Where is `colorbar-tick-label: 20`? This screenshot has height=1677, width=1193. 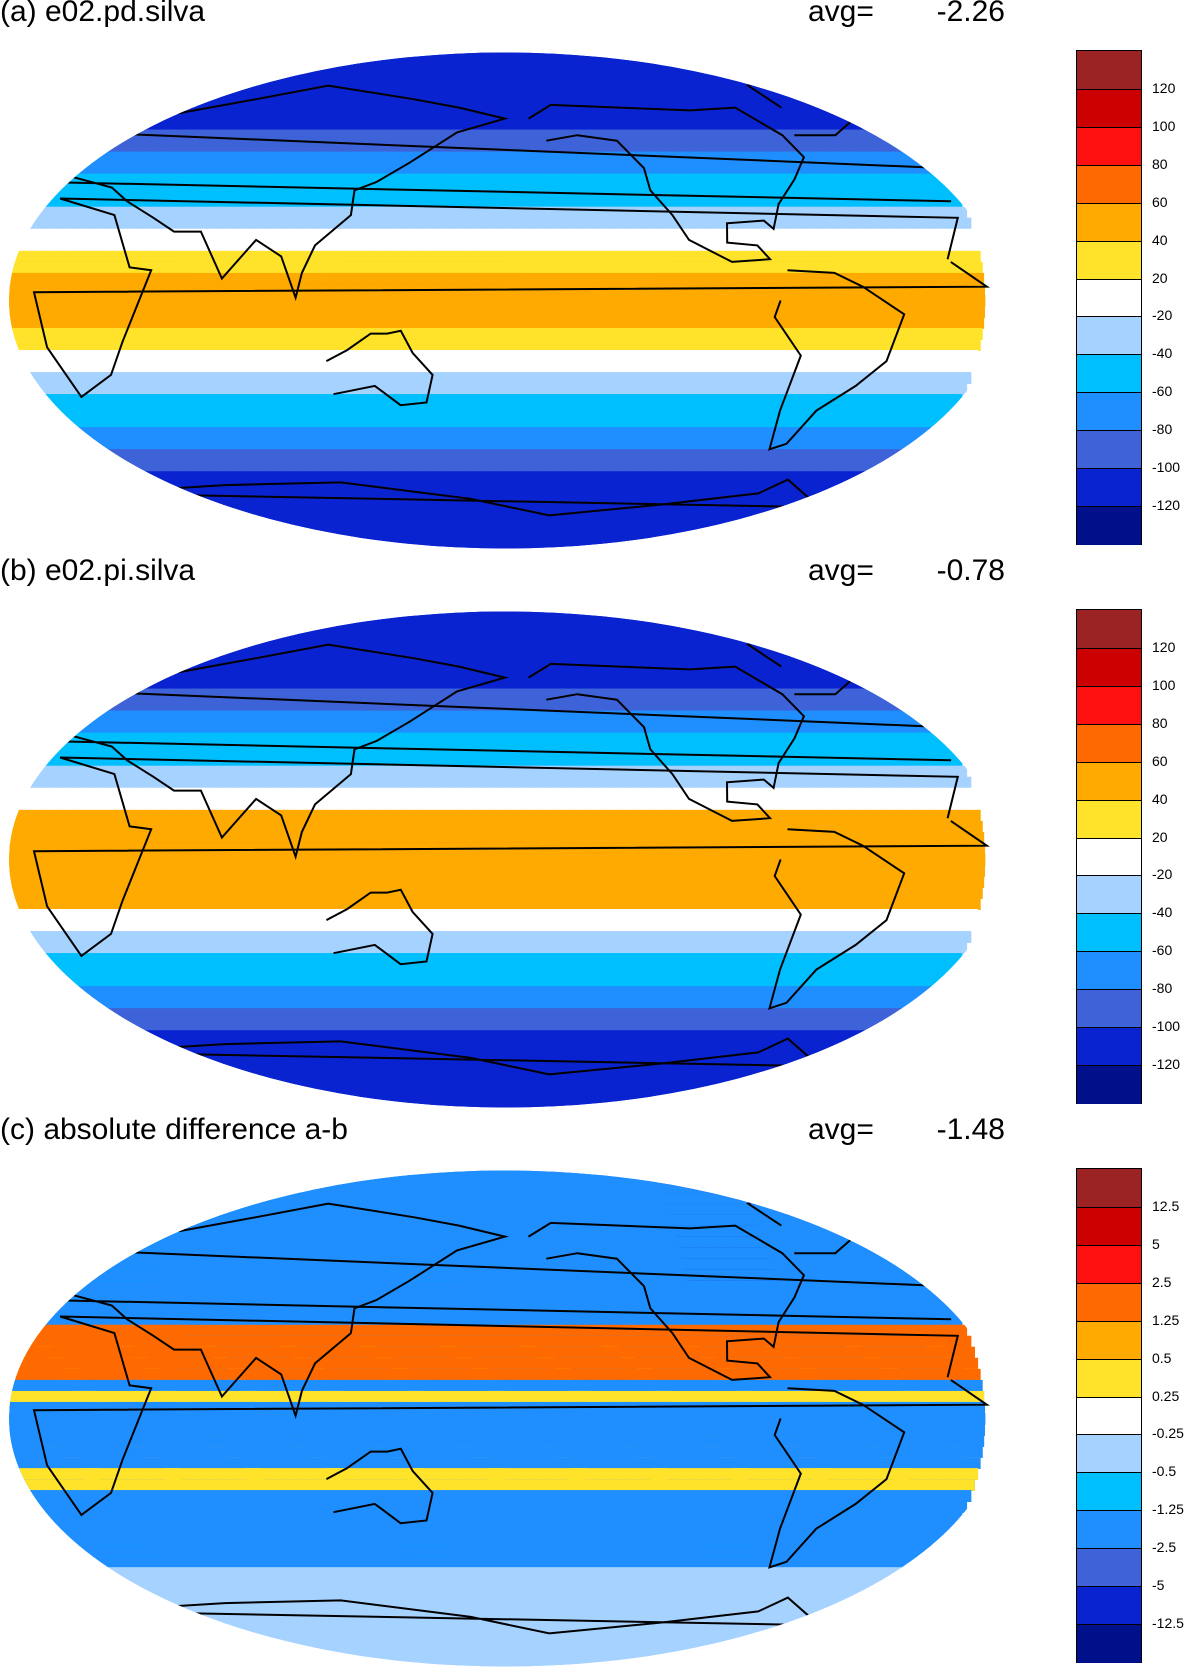
colorbar-tick-label: 20 is located at coordinates (1160, 277).